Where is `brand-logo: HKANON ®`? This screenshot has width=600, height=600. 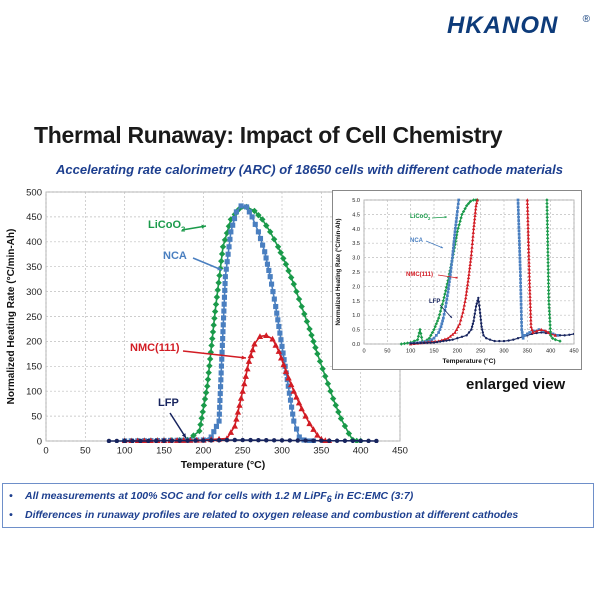 brand-logo: HKANON ® is located at coordinates (519, 26).